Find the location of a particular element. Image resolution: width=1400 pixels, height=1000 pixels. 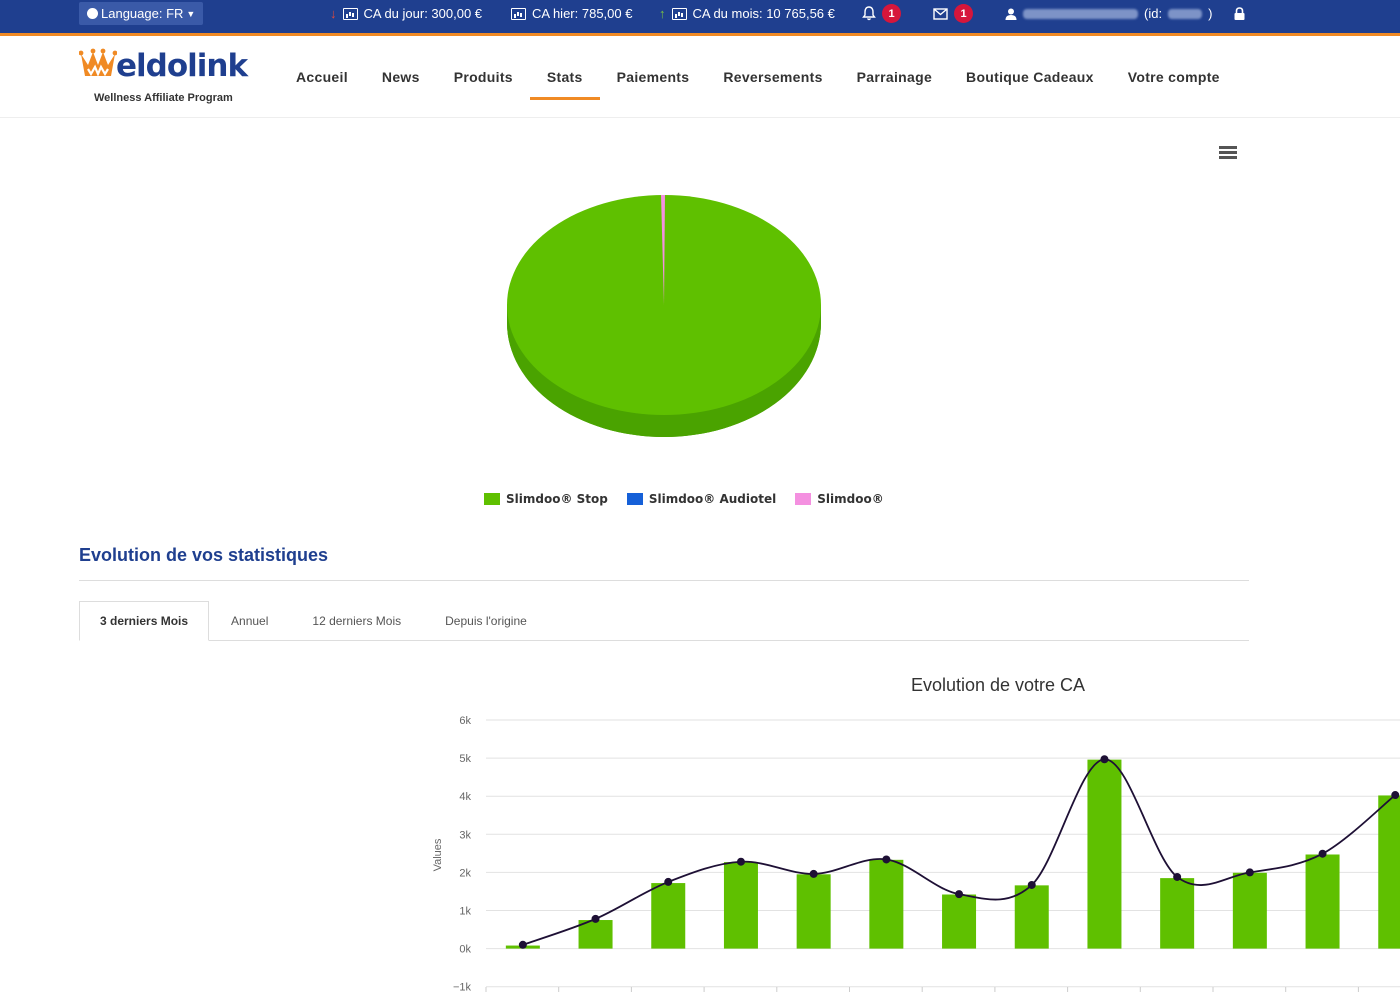

nav-paiements: Paiements is located at coordinates (653, 77).